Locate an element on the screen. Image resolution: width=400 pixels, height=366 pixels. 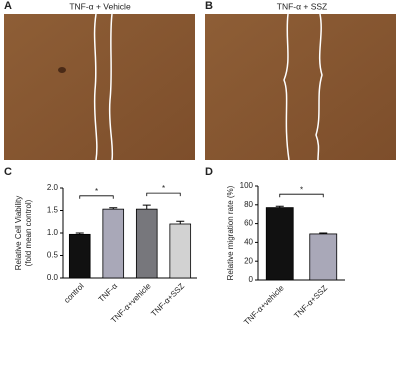
panel-letter: C is located at coordinates (8, 172).